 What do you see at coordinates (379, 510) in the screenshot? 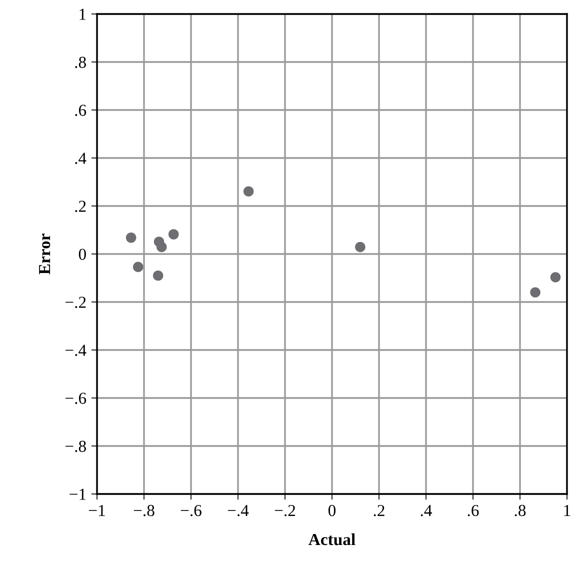
I see `x-tick-label: .2` at bounding box center [379, 510].